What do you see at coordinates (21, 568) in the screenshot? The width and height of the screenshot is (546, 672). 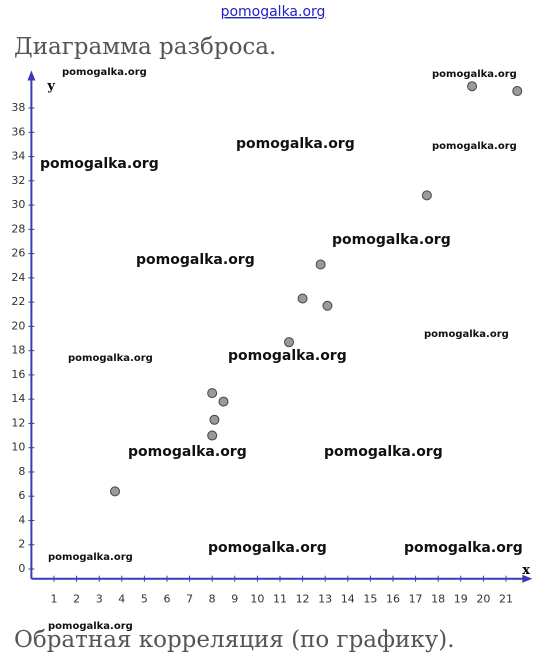 I see `y-tick-label: 0` at bounding box center [21, 568].